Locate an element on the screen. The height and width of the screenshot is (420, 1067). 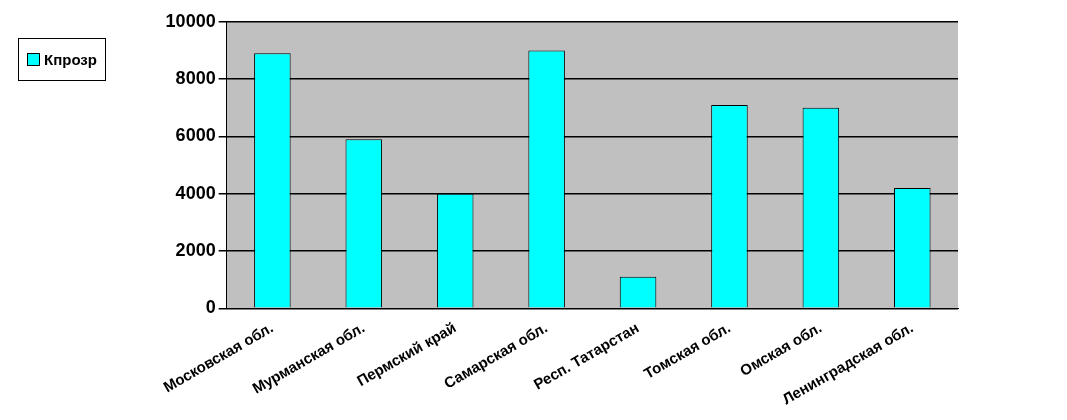
y-tick-label: 10000 is located at coordinates (190, 20).